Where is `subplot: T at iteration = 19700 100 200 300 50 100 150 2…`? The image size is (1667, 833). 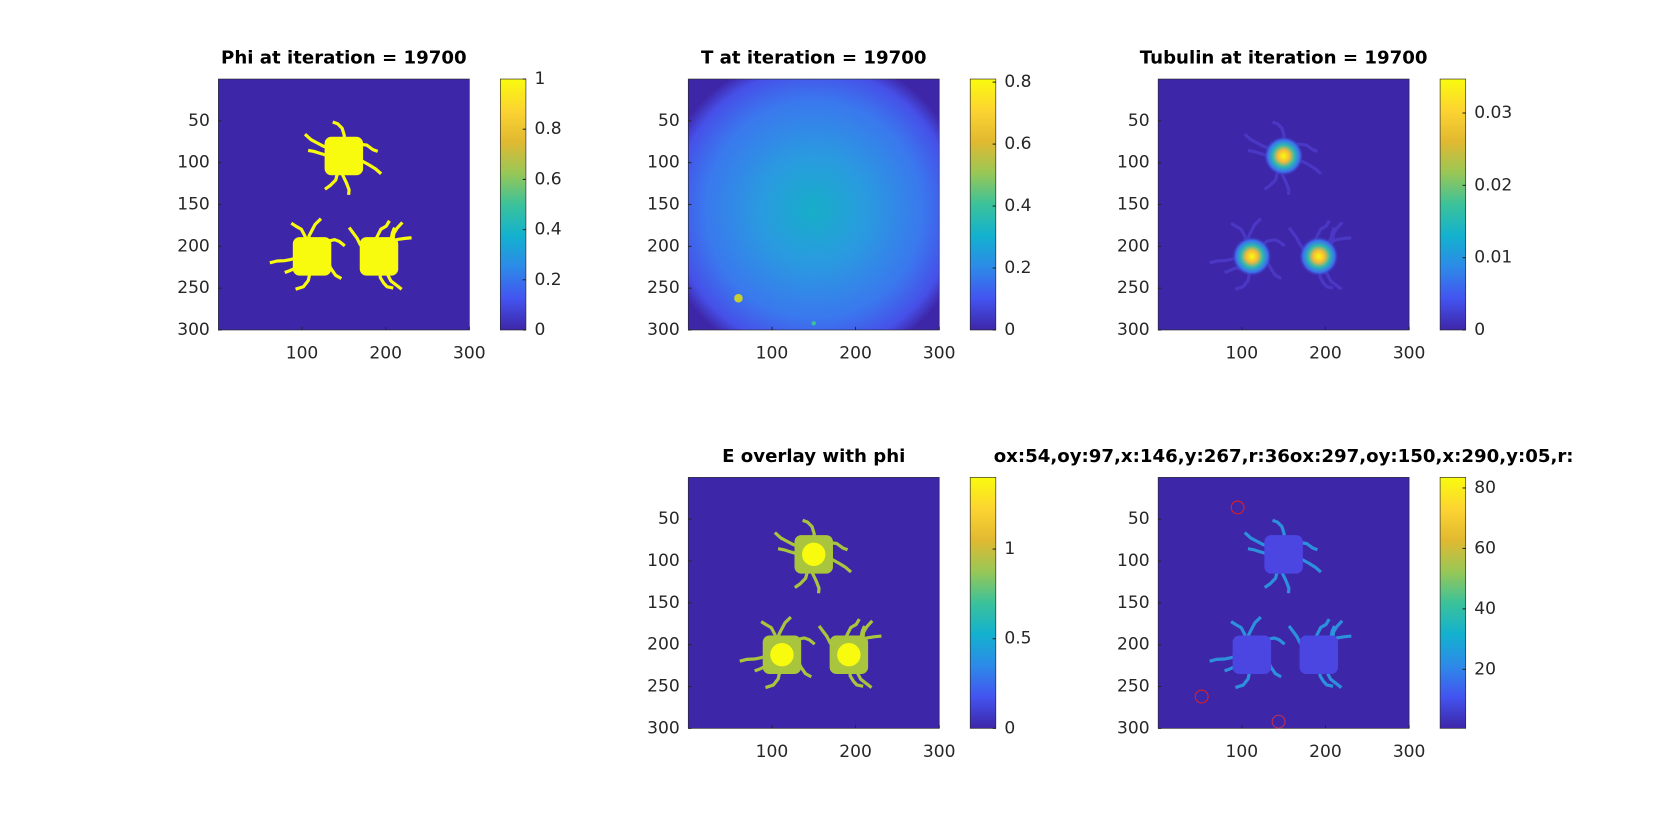 subplot: T at iteration = 19700 100 200 300 50 100 150 2… is located at coordinates (839, 206).